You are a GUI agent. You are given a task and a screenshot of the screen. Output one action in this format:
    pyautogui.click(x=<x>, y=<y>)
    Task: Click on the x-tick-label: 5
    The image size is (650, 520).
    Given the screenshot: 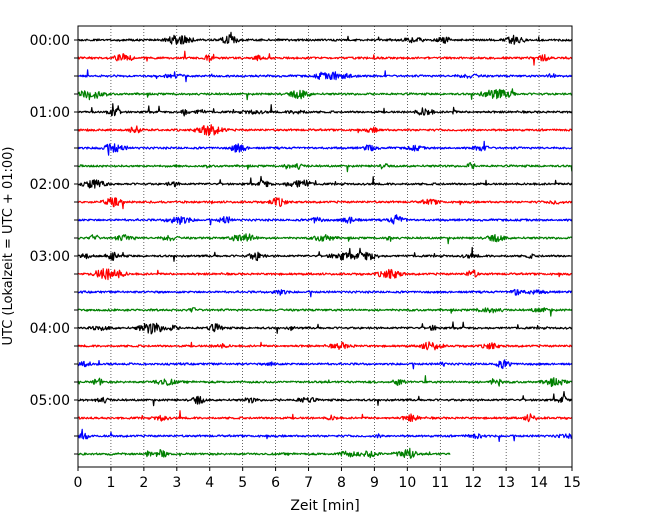 What is the action you would take?
    pyautogui.click(x=242, y=483)
    